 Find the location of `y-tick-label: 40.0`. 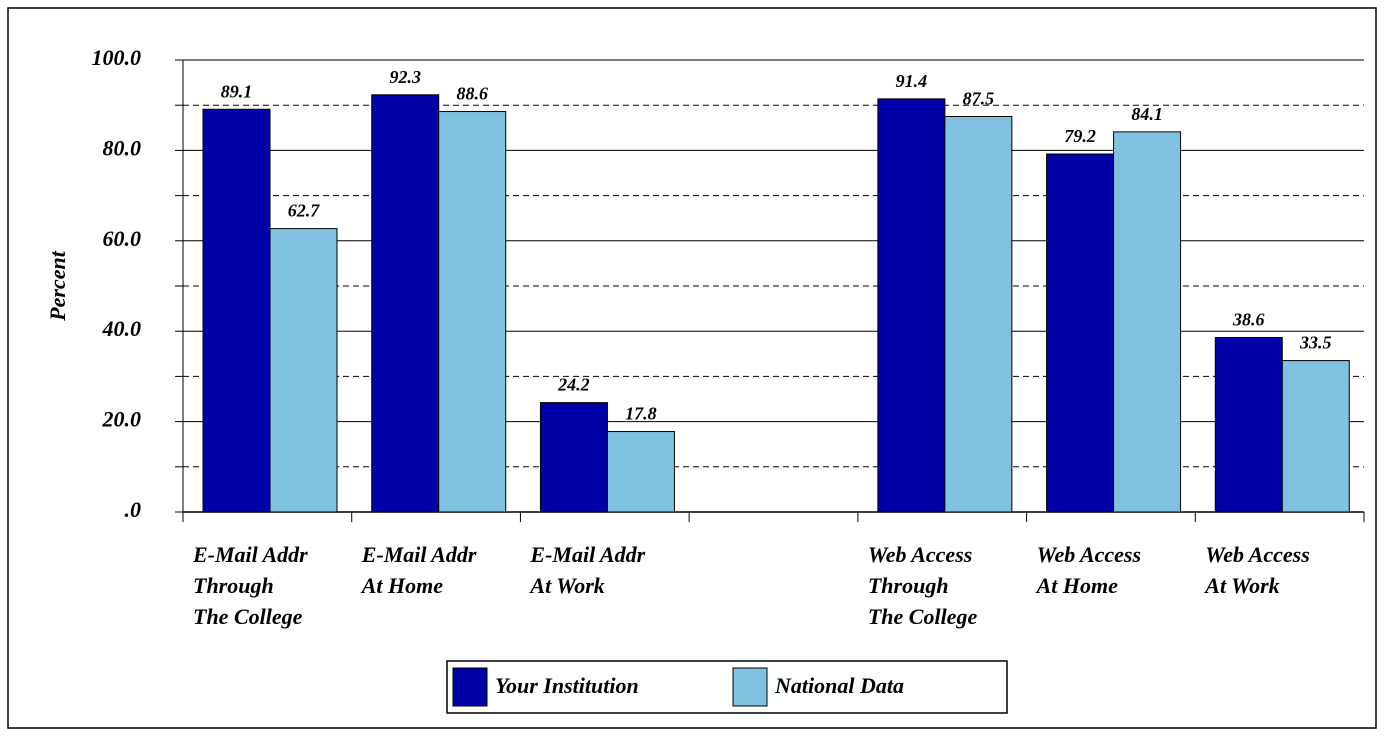

y-tick-label: 40.0 is located at coordinates (122, 328).